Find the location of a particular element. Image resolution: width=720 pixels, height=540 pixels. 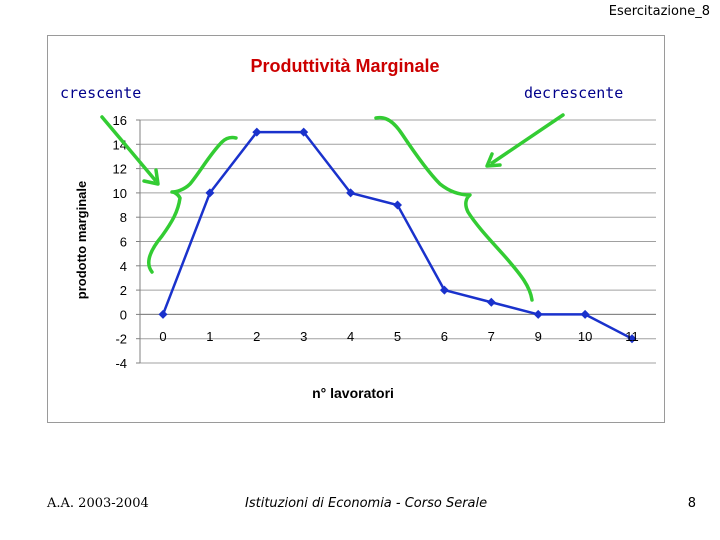

annotation-decrescente: decrescente is located at coordinates (574, 93).